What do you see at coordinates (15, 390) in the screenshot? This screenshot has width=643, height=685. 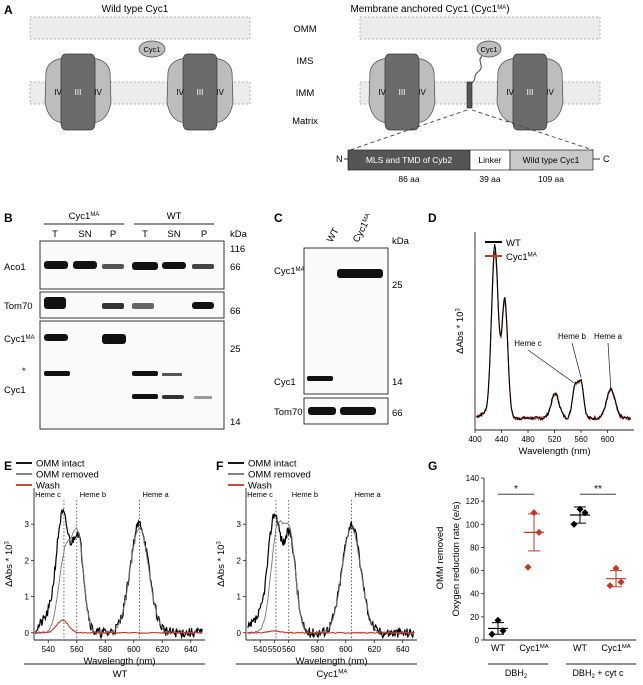 I see `blot-b-row-cyc1: Cyc1` at bounding box center [15, 390].